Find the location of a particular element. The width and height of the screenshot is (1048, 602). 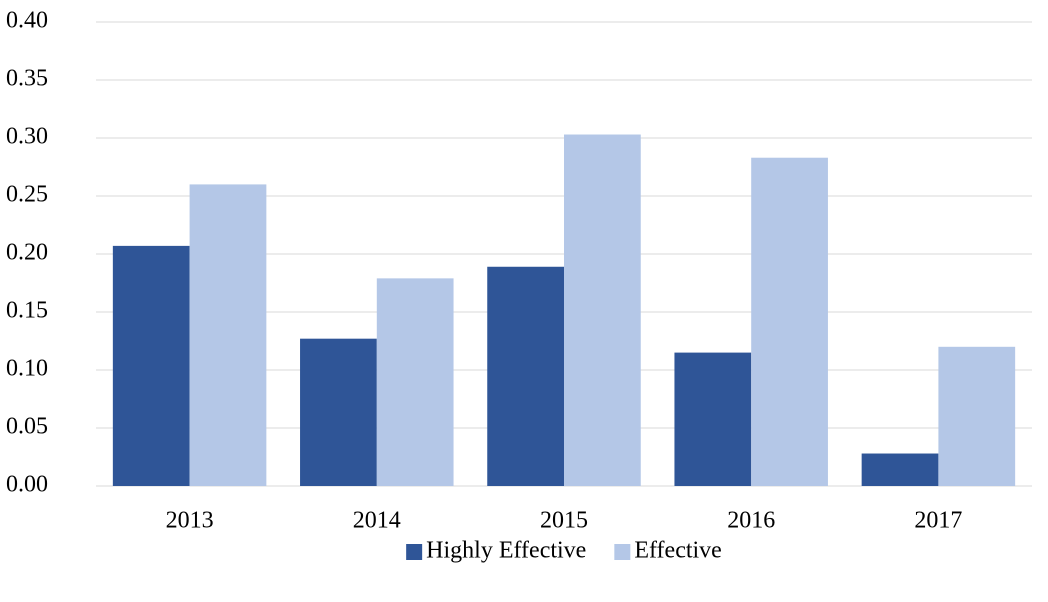

x-tick-label: 2015 is located at coordinates (564, 521).